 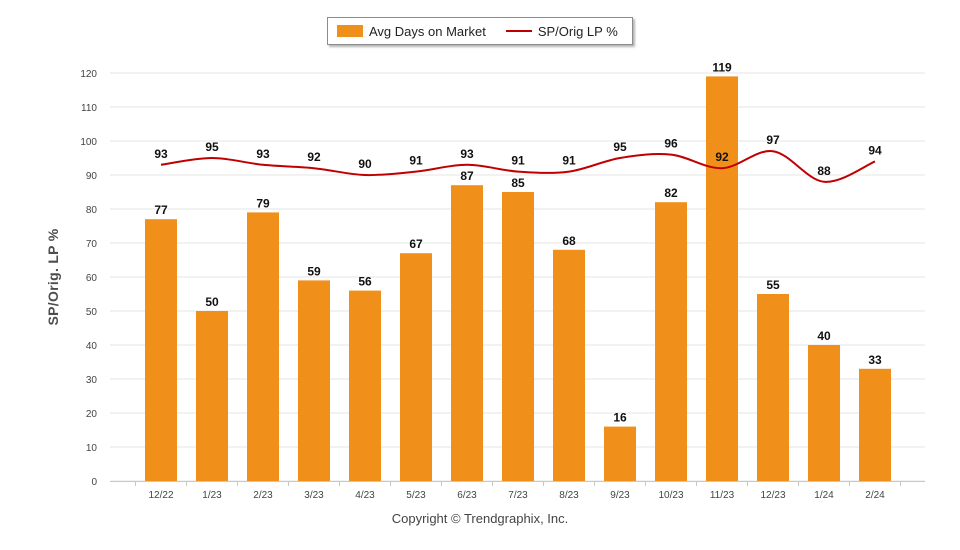 What do you see at coordinates (94, 482) in the screenshot?
I see `y-tick-label: 0` at bounding box center [94, 482].